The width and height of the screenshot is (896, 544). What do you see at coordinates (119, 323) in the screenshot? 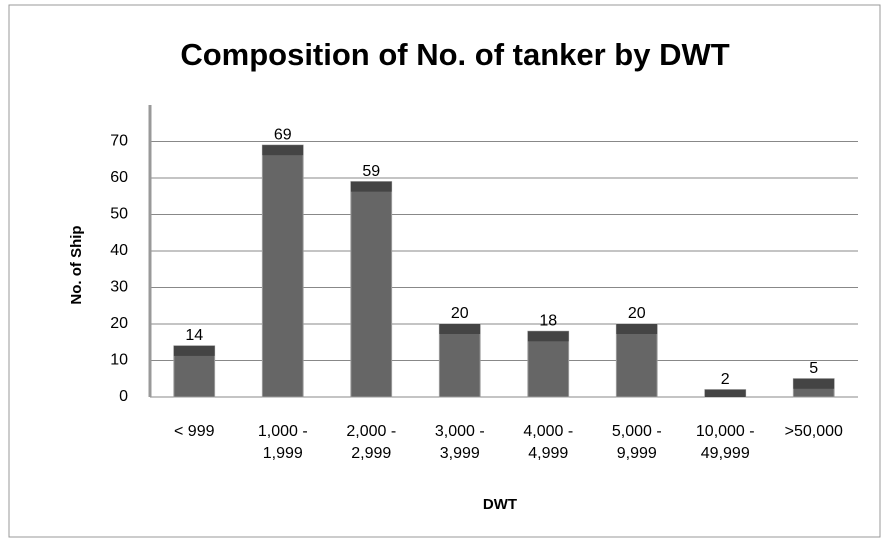
I see `y-tick-label: 20` at bounding box center [119, 323].